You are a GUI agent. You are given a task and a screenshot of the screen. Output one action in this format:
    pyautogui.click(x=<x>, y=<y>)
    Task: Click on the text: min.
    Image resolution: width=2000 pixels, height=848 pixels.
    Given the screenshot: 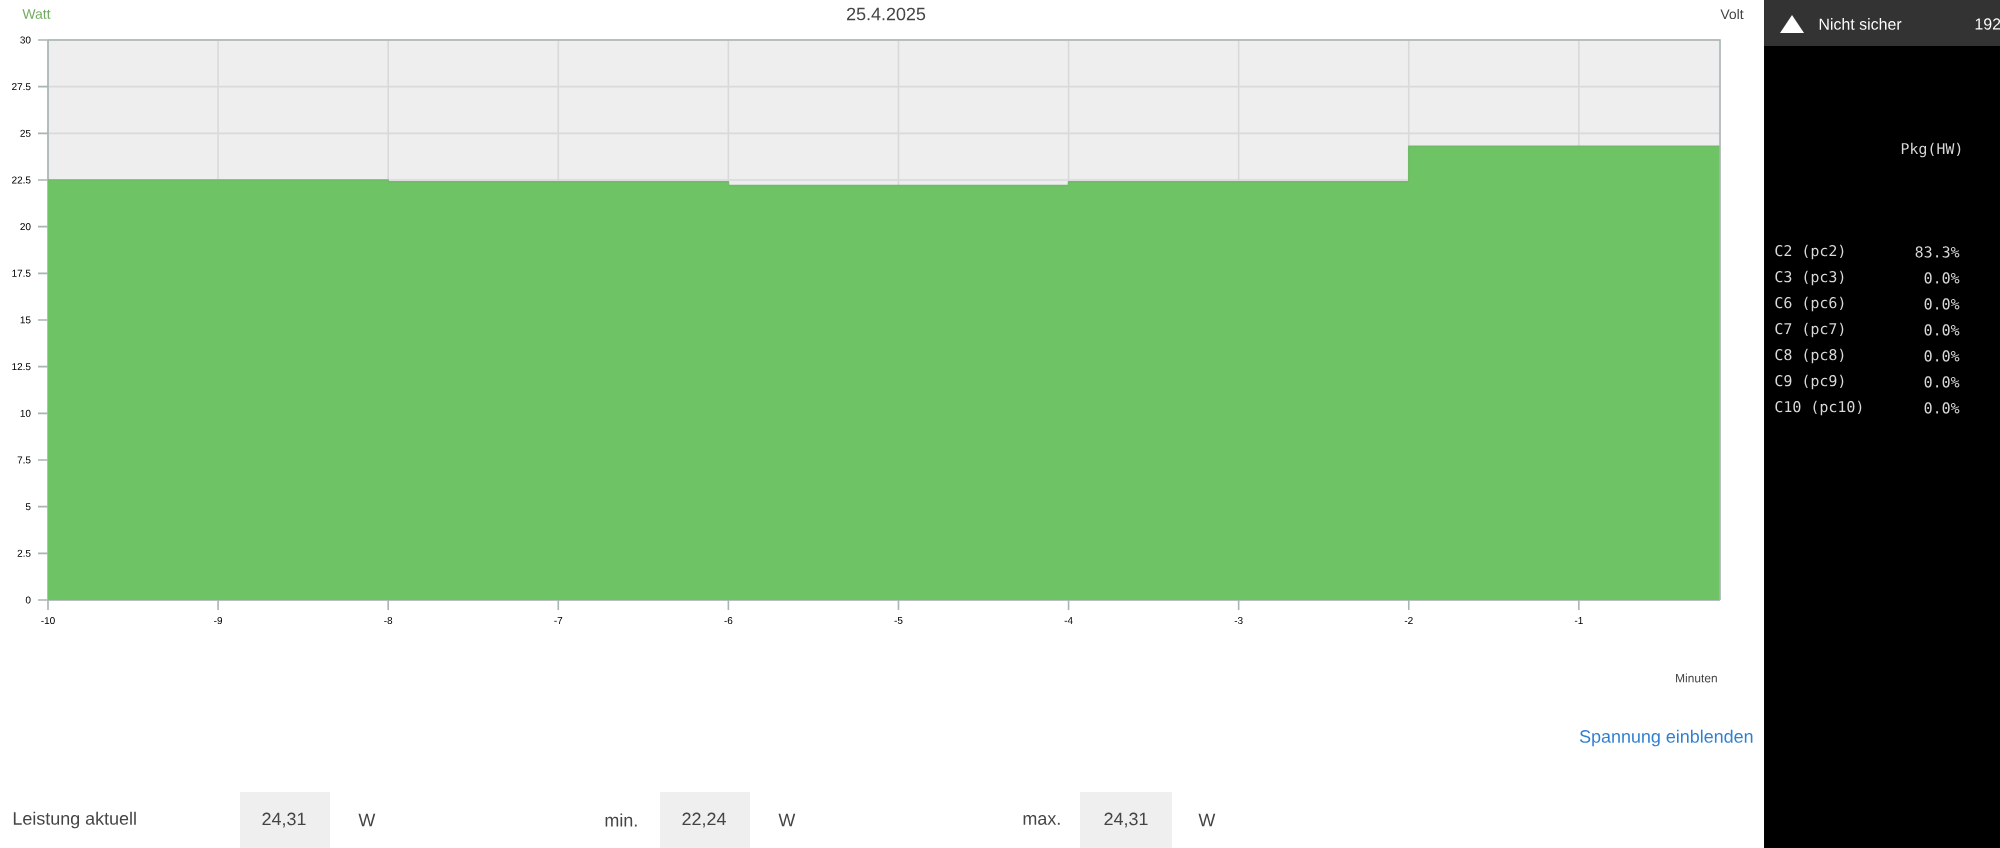 What is the action you would take?
    pyautogui.click(x=621, y=820)
    